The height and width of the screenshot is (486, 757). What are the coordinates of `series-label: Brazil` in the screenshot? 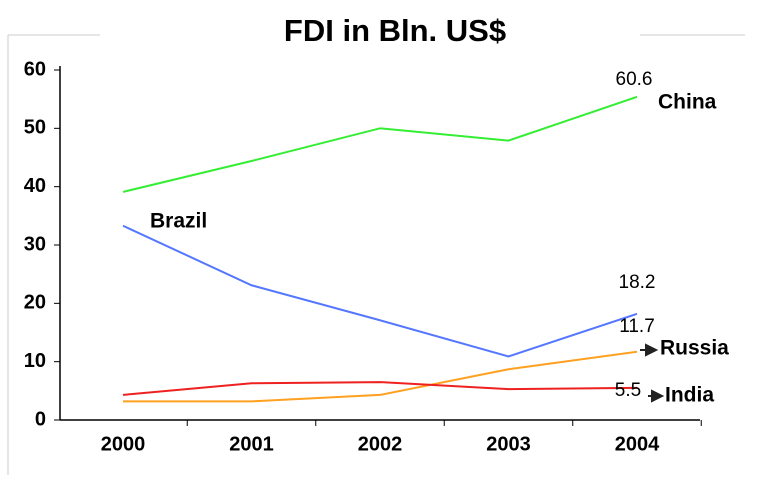 It's located at (178, 221).